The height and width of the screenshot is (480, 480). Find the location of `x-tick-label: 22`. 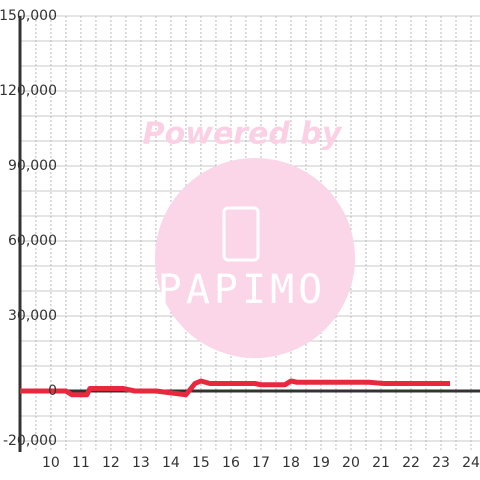

x-tick-label: 22 is located at coordinates (411, 463).